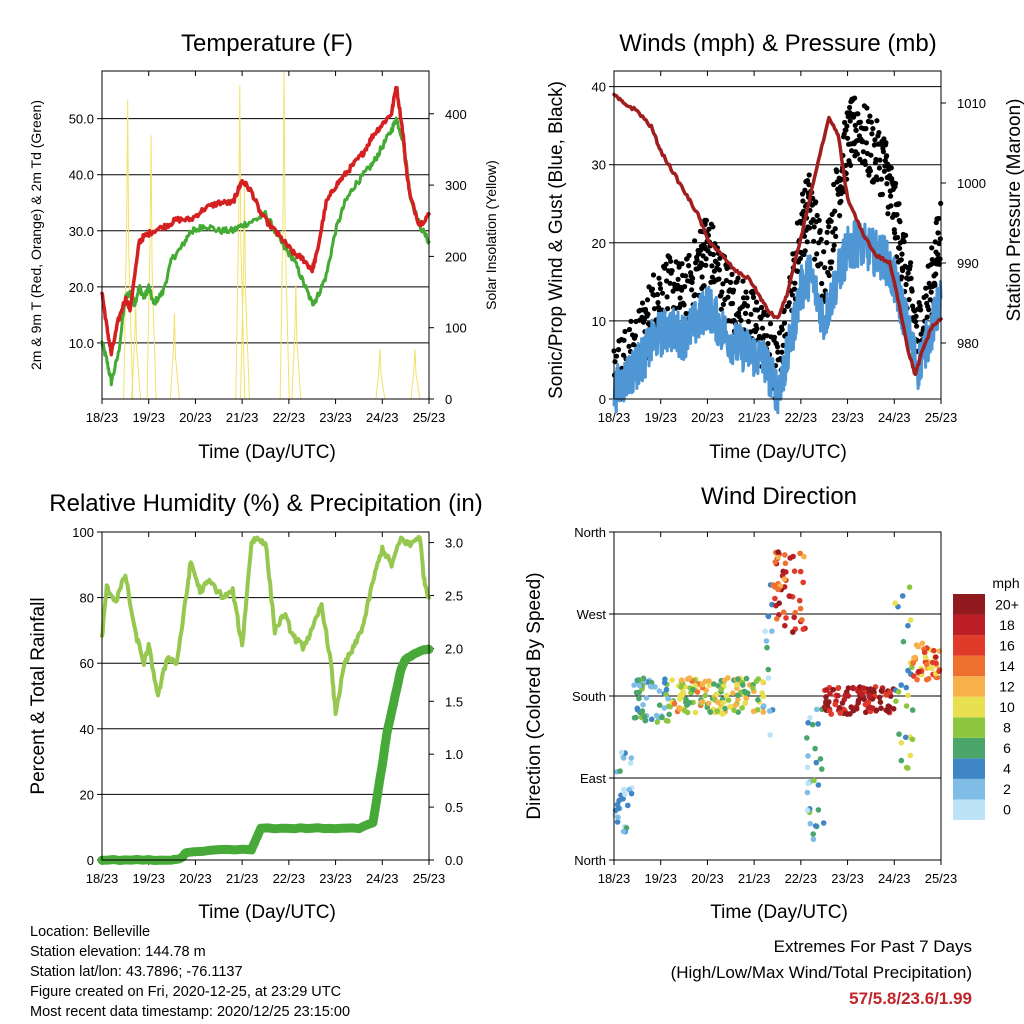 Image resolution: width=1024 pixels, height=1024 pixels. What do you see at coordinates (456, 114) in the screenshot?
I see `y2-tick-label: 400` at bounding box center [456, 114].